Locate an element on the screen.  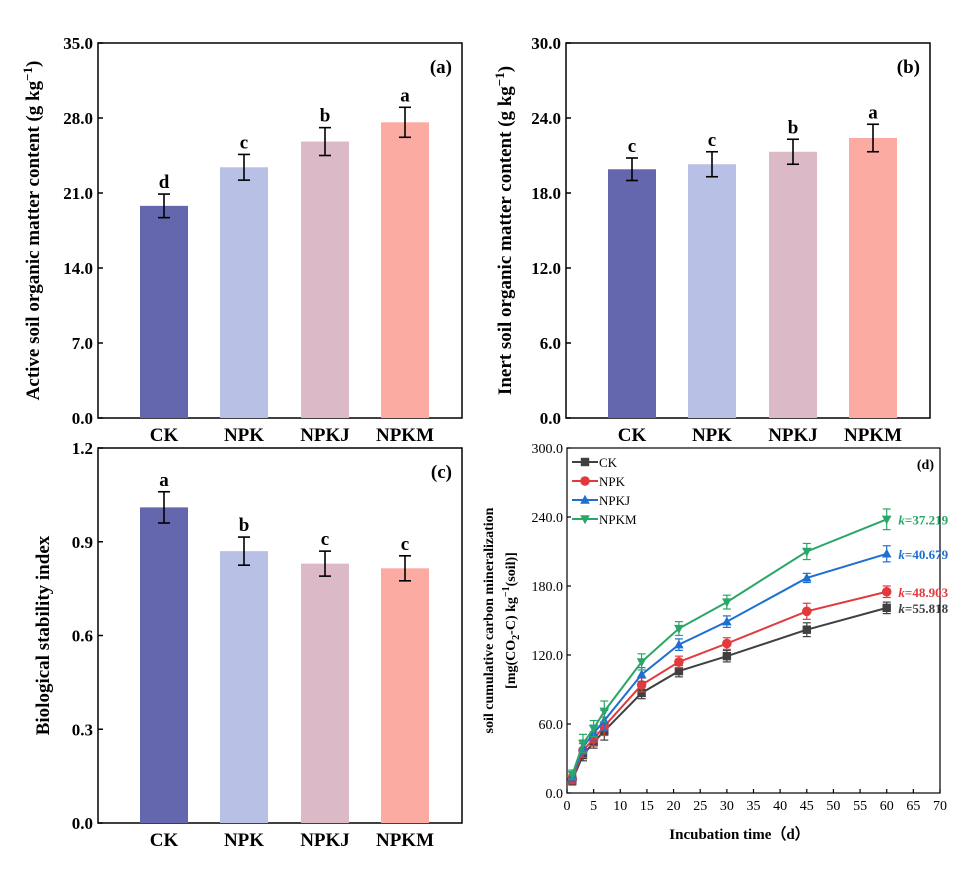
series-npkm: k=37.219 is located at coordinates (758, 644).